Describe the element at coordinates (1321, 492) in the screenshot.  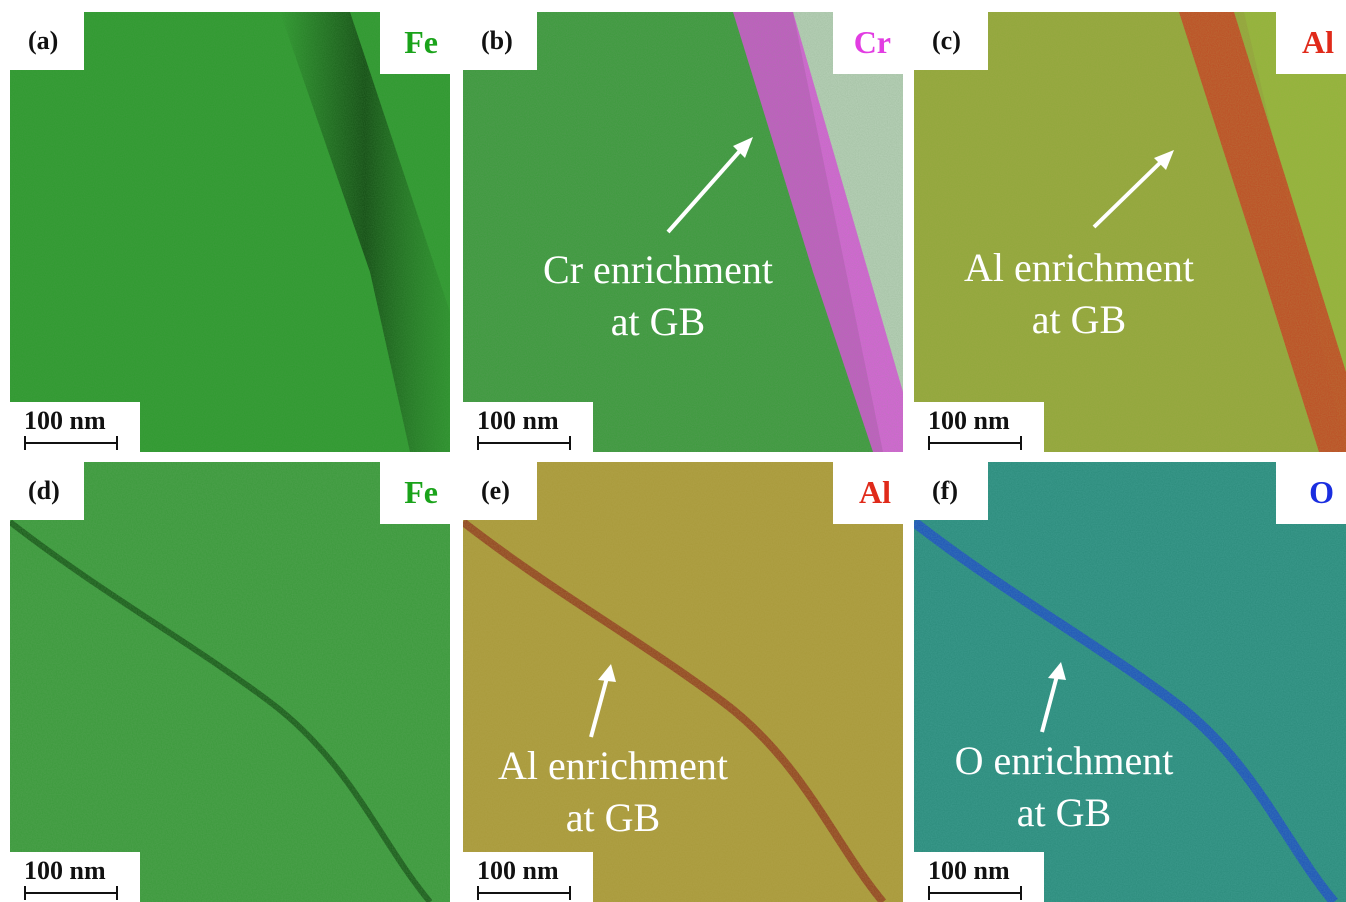
I see `element-label: O` at that location.